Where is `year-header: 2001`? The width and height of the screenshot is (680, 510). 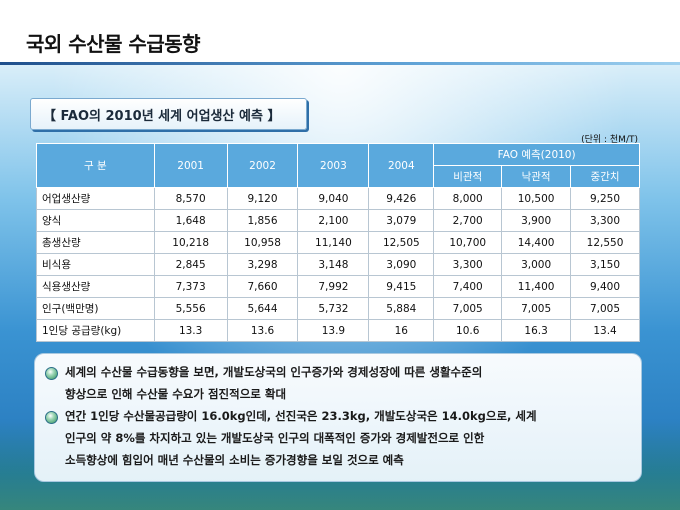
year-header: 2001 is located at coordinates (190, 165).